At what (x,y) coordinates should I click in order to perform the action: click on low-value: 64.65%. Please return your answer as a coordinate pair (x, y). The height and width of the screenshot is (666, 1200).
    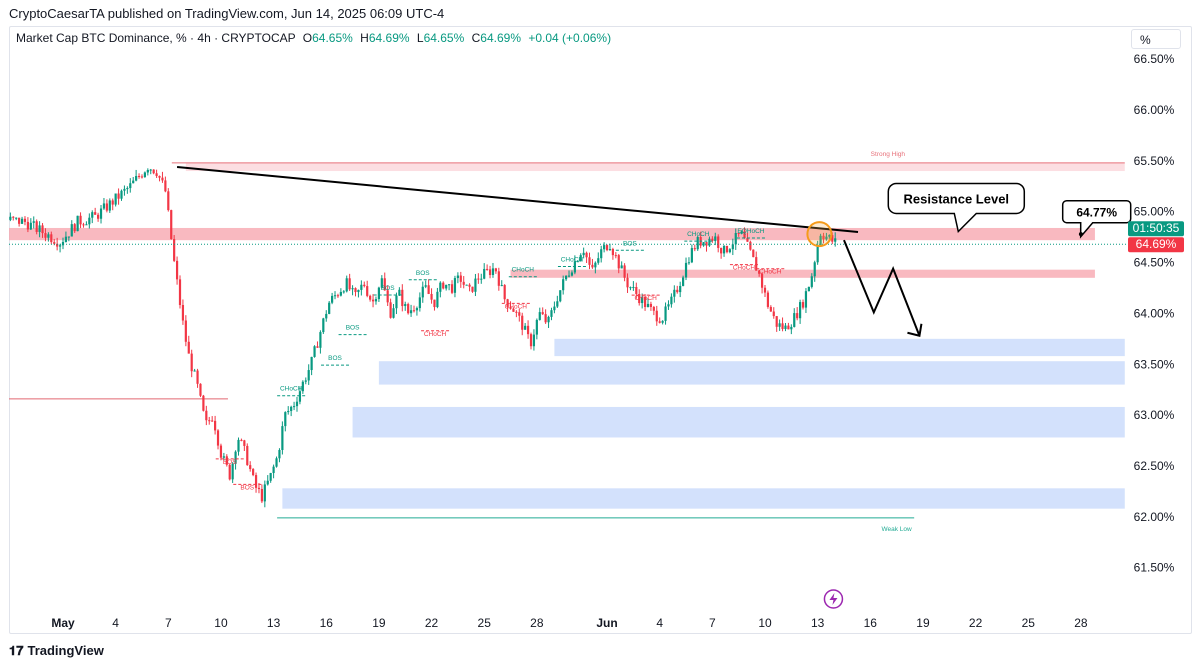
    Looking at the image, I should click on (444, 38).